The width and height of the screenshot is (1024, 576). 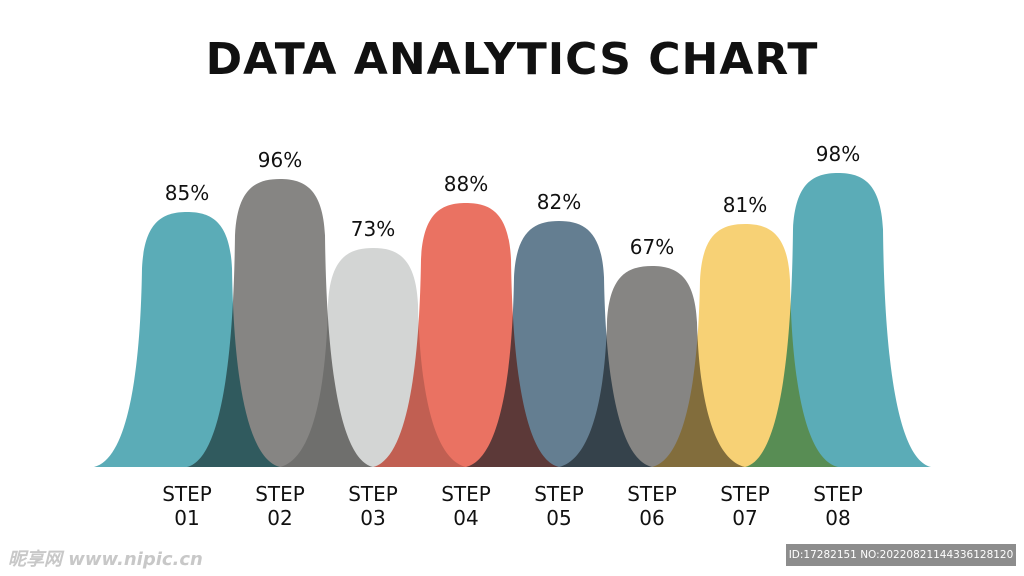 I want to click on value-label-01: 85%, so click(x=187, y=193).